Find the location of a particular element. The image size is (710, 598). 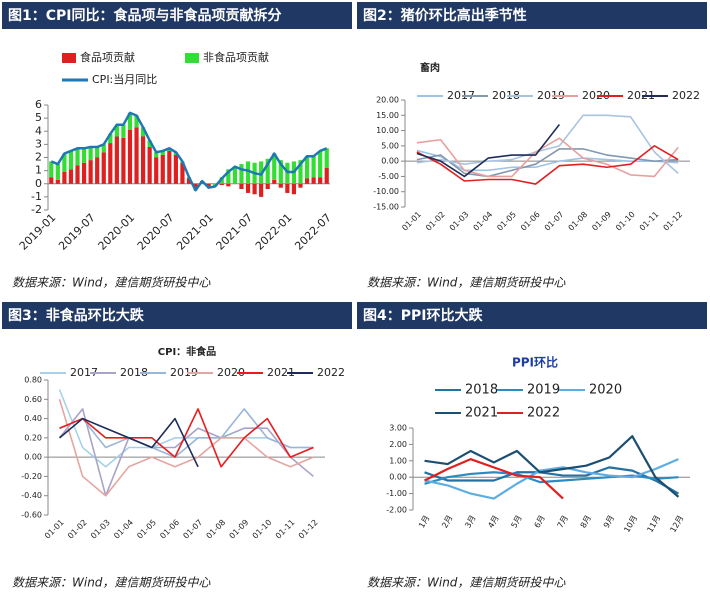

legend-label: 非食品项贡献 is located at coordinates (236, 57).